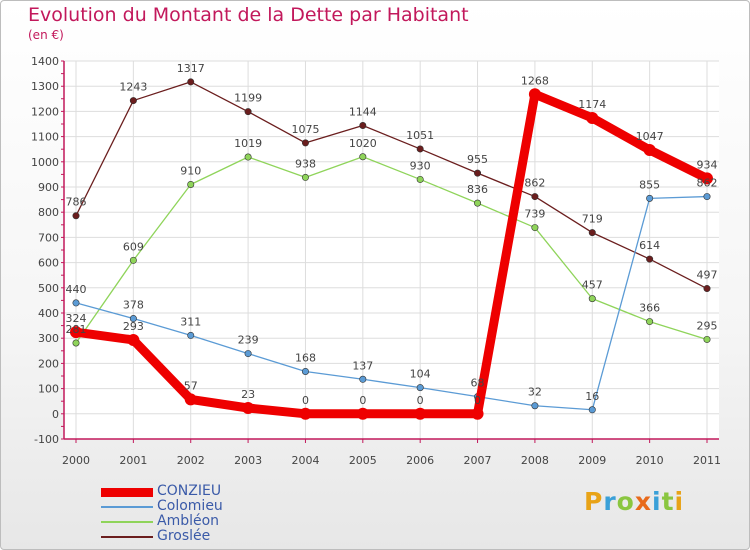 This screenshot has width=750, height=550. I want to click on data-label-colomieu: 239, so click(248, 340).